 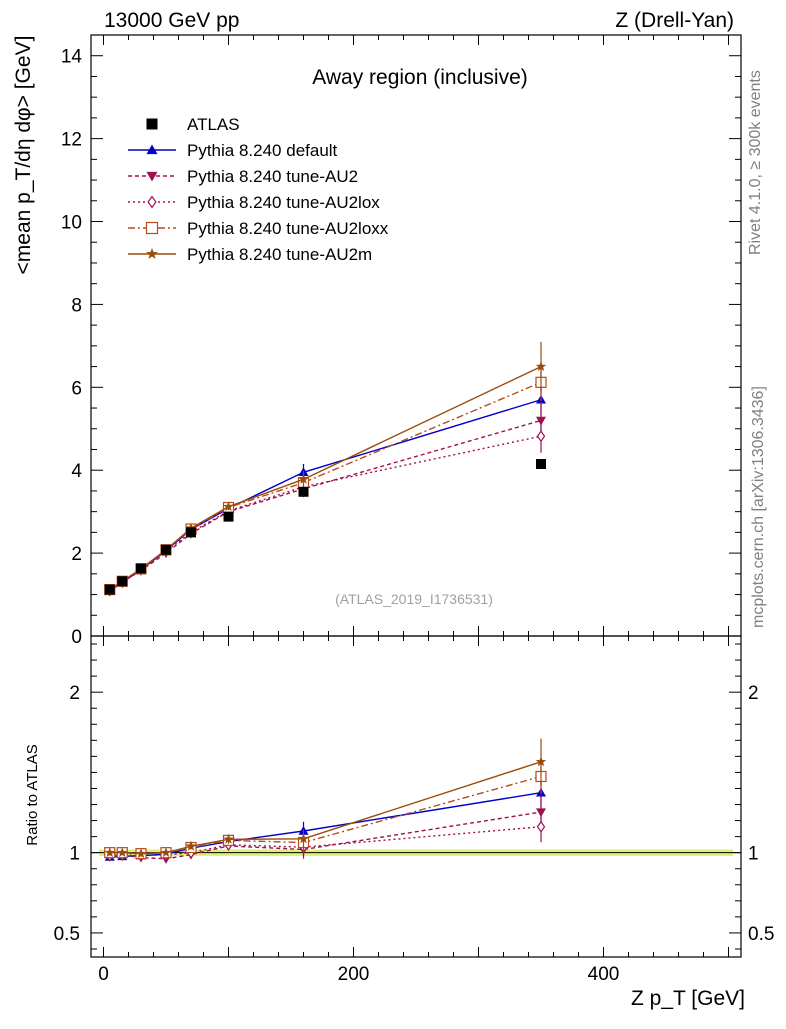 I want to click on ratio-tick-label: 0.5, so click(x=67, y=934).